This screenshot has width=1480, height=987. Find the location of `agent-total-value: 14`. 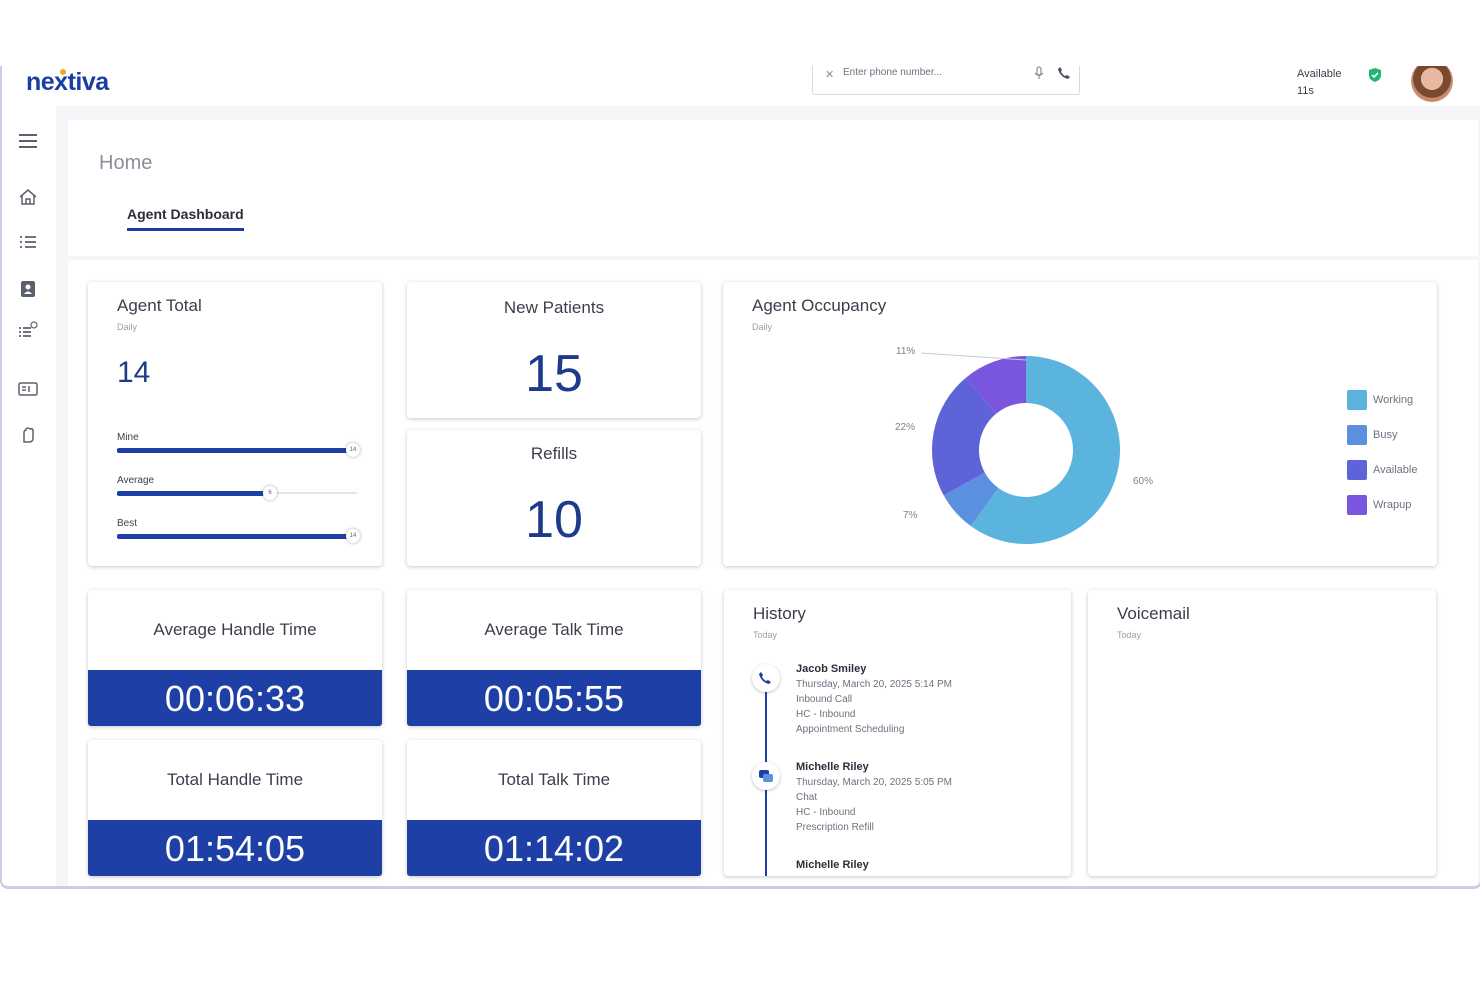

agent-total-value: 14 is located at coordinates (134, 372).